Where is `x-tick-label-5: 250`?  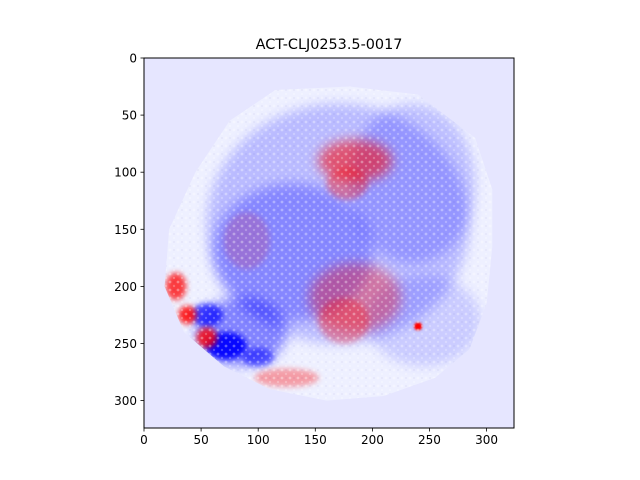 x-tick-label-5: 250 is located at coordinates (429, 440).